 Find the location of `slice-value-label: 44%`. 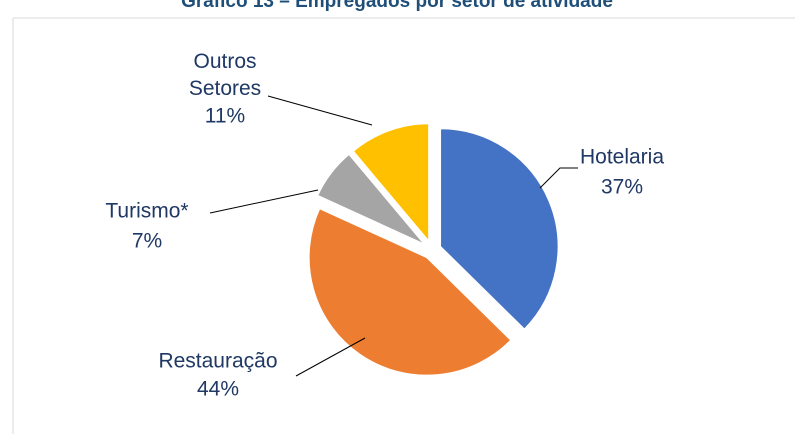

slice-value-label: 44% is located at coordinates (218, 389).